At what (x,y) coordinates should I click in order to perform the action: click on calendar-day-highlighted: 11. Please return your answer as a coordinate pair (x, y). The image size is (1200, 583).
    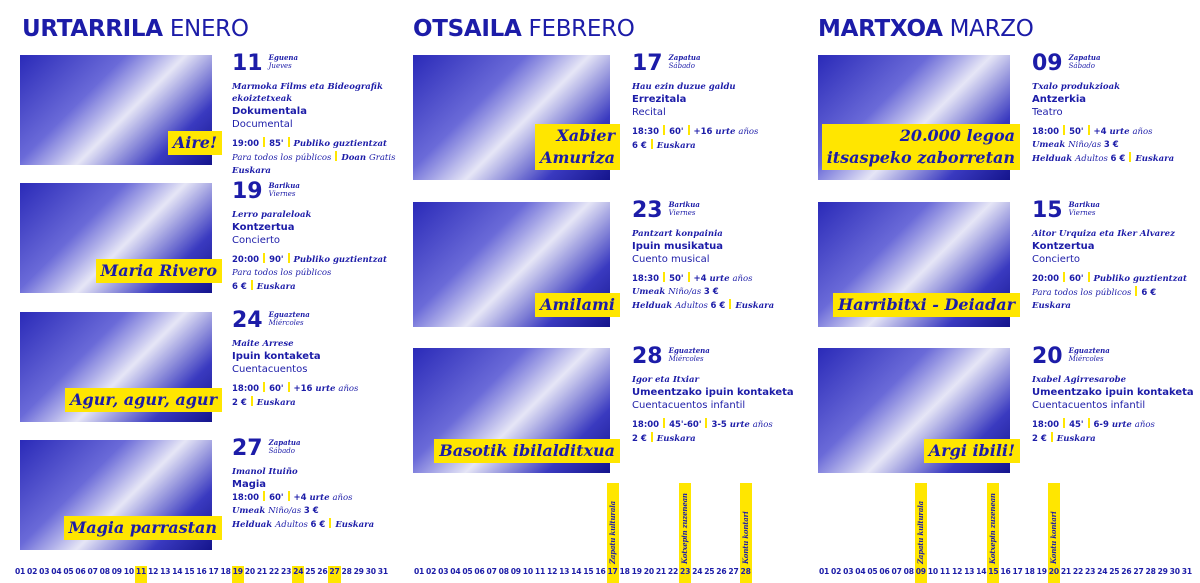
    Looking at the image, I should click on (141, 574).